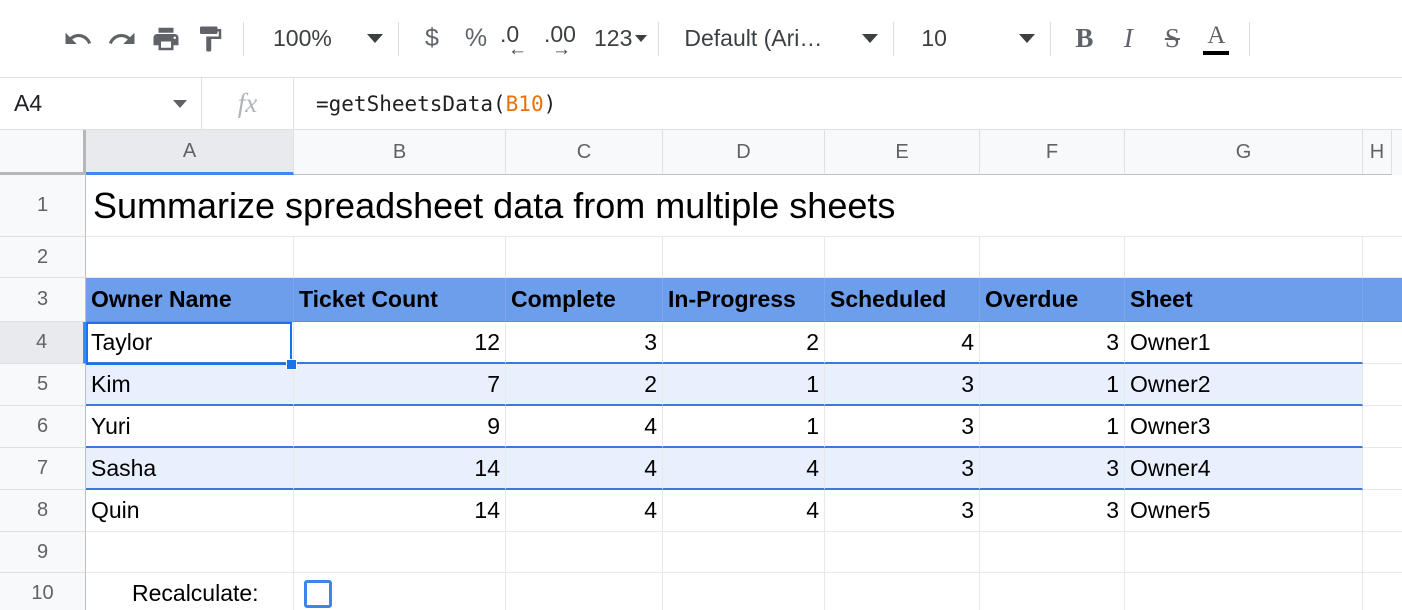 The width and height of the screenshot is (1402, 610). I want to click on redo-button, so click(122, 39).